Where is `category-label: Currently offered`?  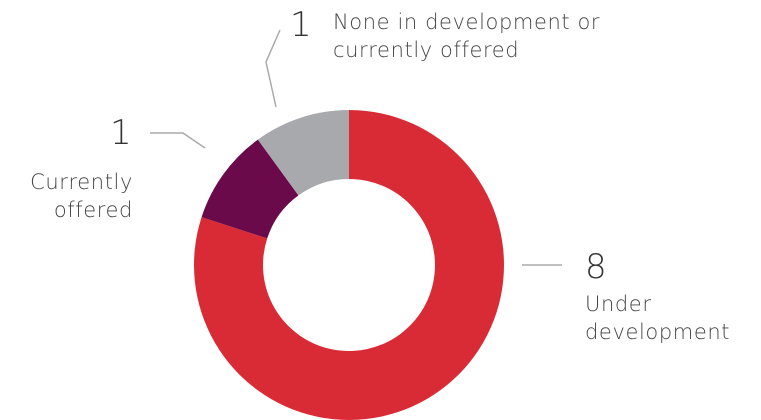 category-label: Currently offered is located at coordinates (81, 196).